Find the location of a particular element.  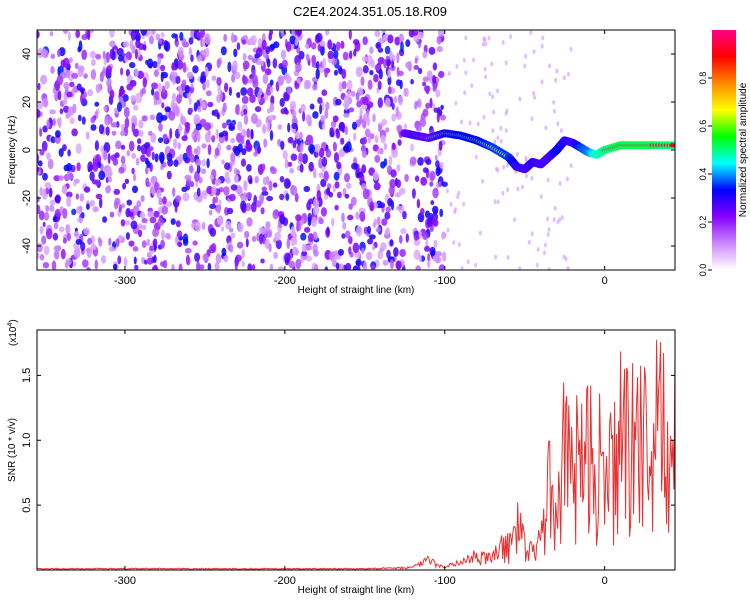

spectrogram-y-tick-label: 20 is located at coordinates (27, 102).